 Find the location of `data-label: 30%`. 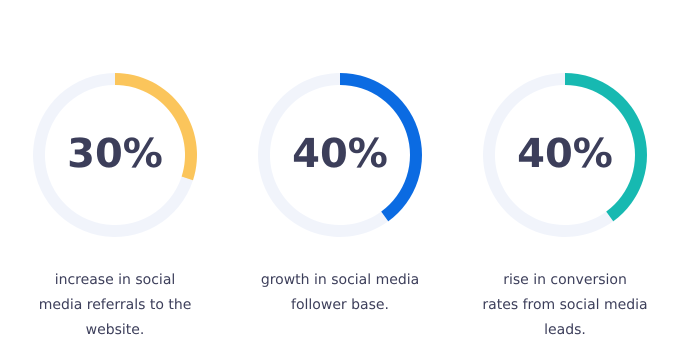

data-label: 30% is located at coordinates (115, 154).